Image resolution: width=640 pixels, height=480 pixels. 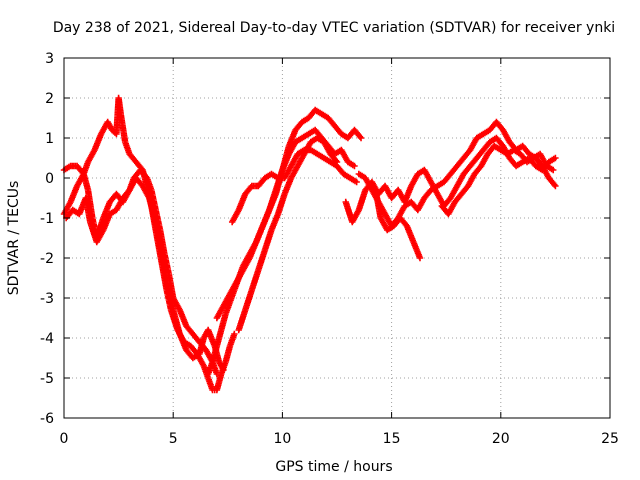 I want to click on y-axis-label: SDTVAR / TECUs, so click(x=14, y=238).